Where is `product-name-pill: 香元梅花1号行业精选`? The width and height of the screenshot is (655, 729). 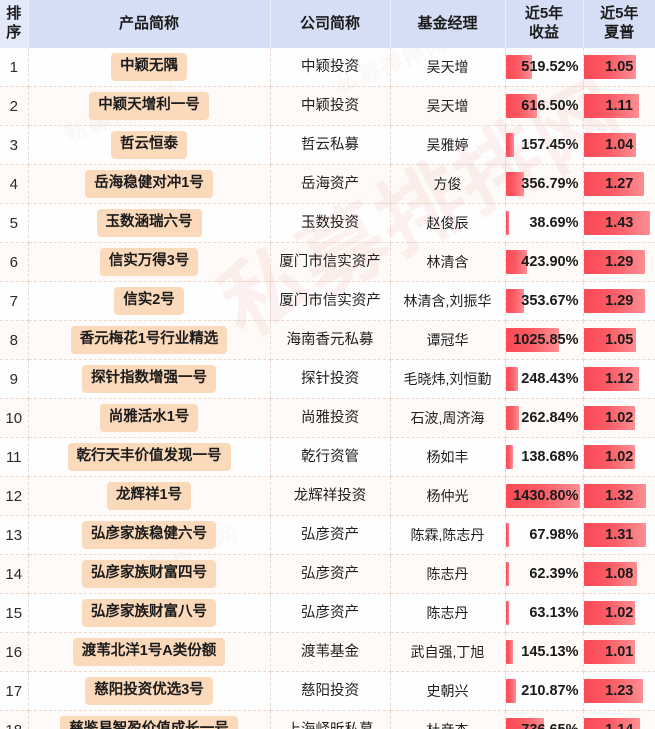 product-name-pill: 香元梅花1号行业精选 is located at coordinates (149, 340).